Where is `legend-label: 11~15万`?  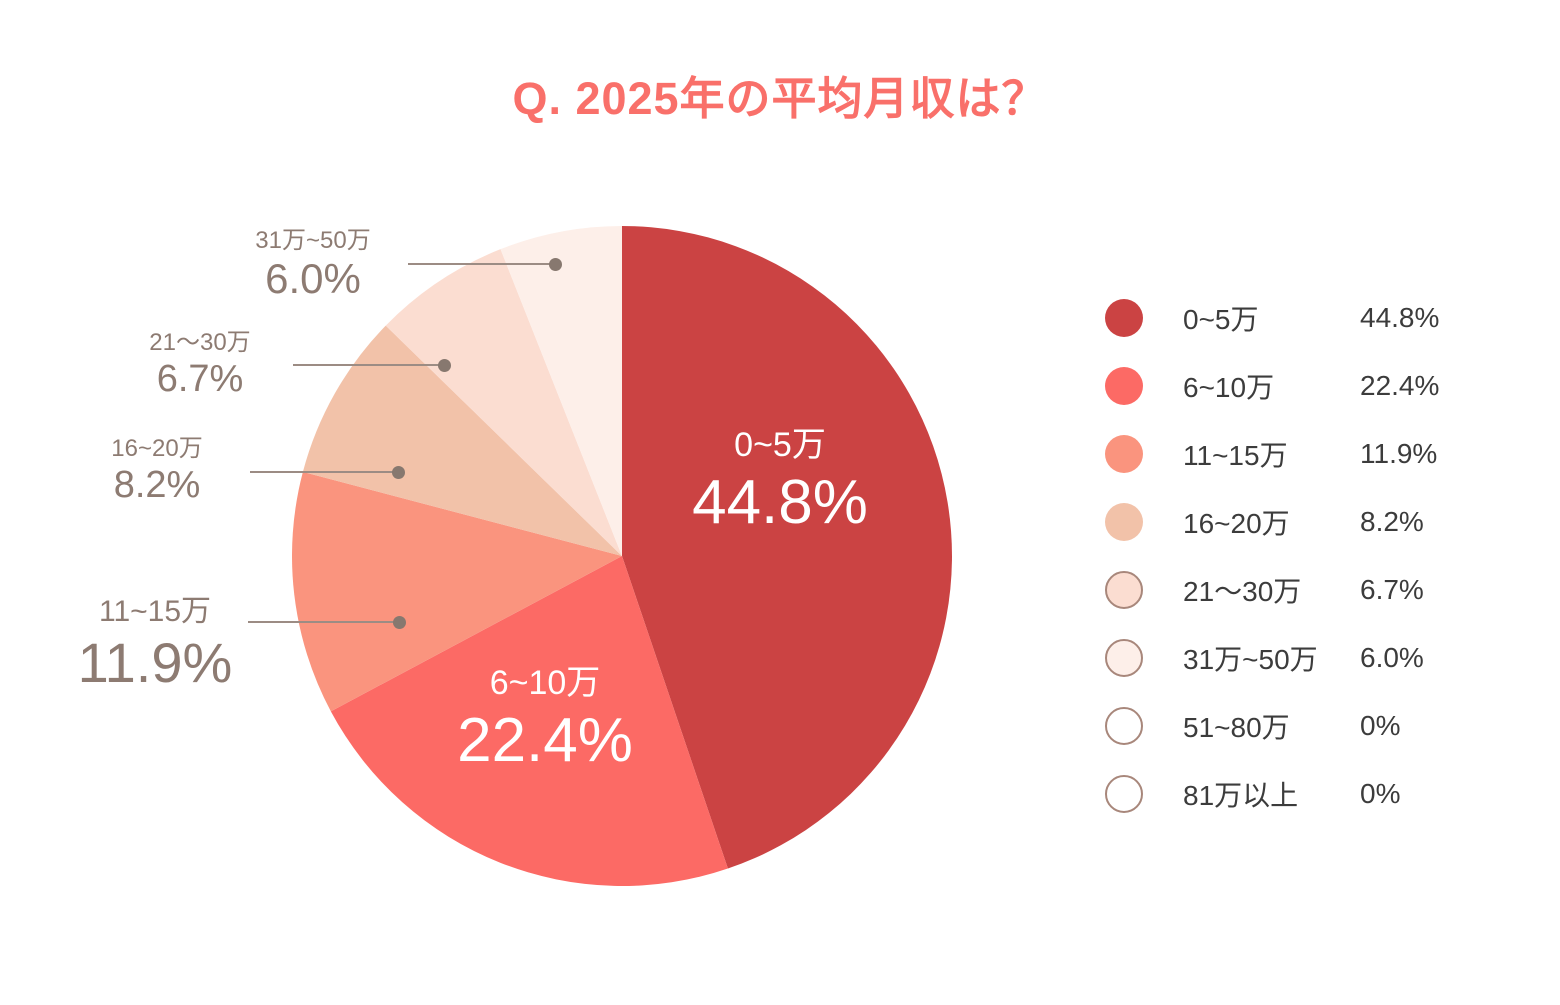 legend-label: 11~15万 is located at coordinates (1235, 455).